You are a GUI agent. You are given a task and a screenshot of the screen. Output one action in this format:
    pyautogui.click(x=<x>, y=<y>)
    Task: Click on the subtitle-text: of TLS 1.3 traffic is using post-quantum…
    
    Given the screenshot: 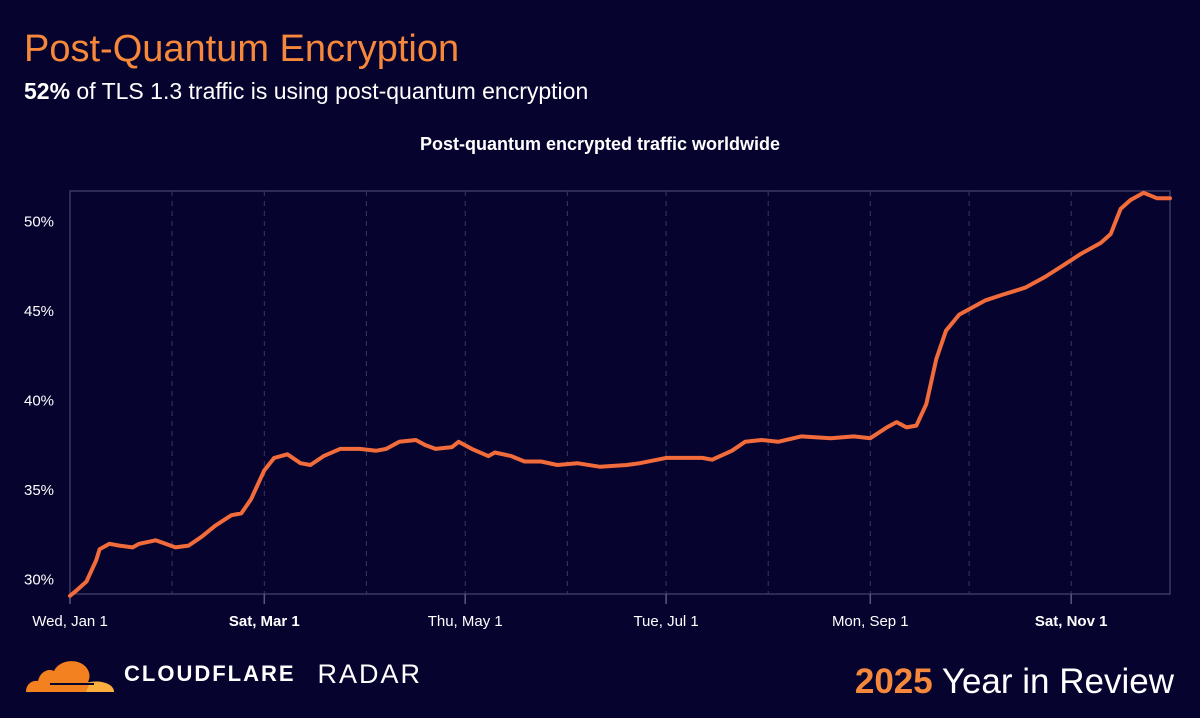 What is the action you would take?
    pyautogui.click(x=329, y=91)
    